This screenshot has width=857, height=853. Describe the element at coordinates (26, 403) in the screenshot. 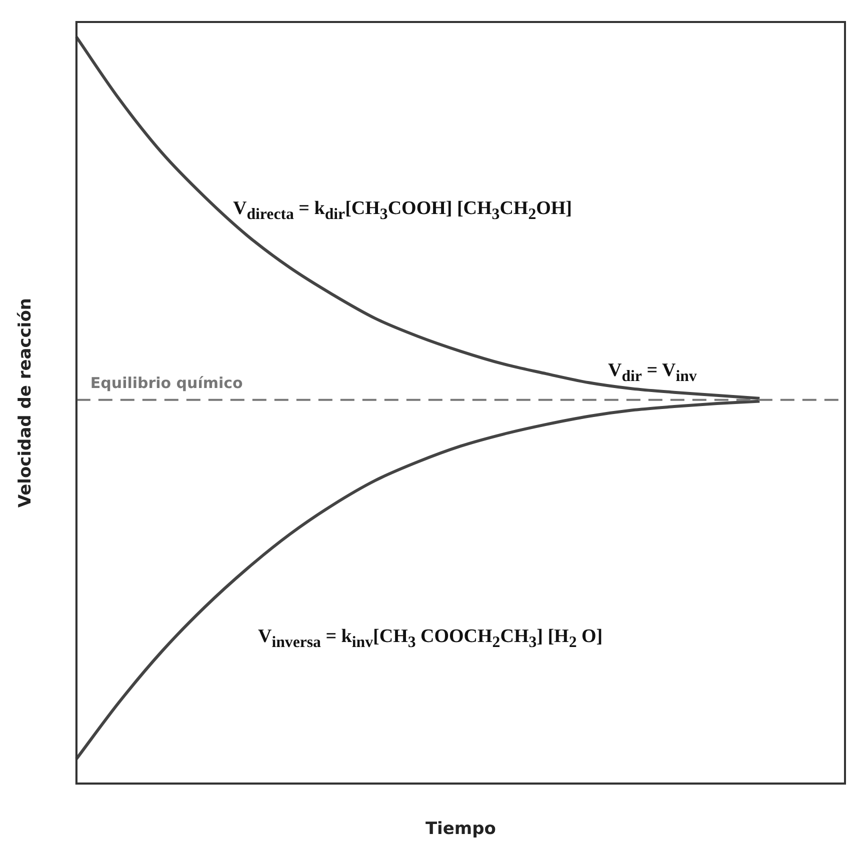

I see `y-axis-title: Velocidad de reacción` at that location.